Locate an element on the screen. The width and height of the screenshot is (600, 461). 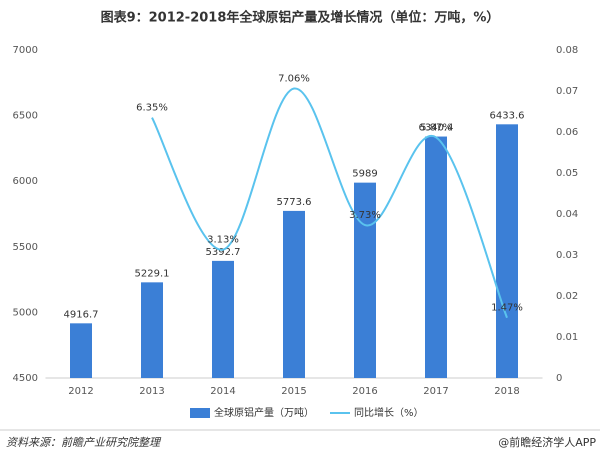
y2-tick-label: 0.05 is located at coordinates (567, 173).